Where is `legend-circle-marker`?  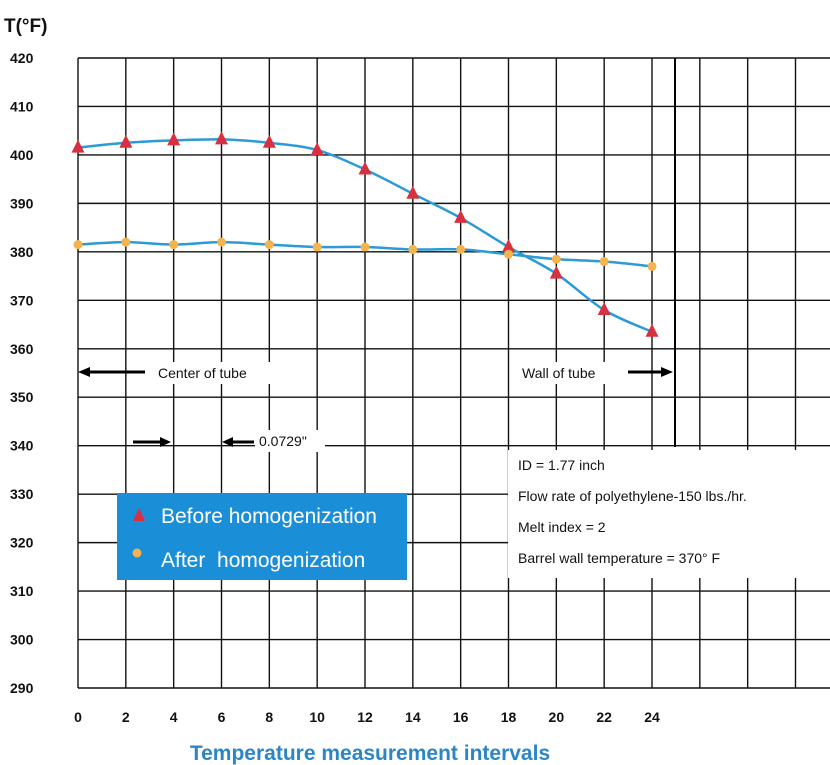 legend-circle-marker is located at coordinates (137, 553).